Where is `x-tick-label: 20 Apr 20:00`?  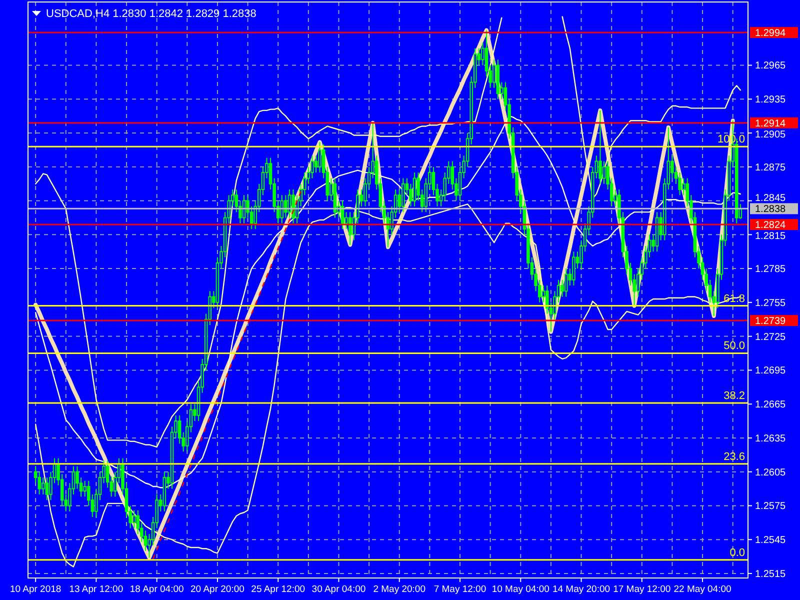
x-tick-label: 20 Apr 20:00 is located at coordinates (217, 589).